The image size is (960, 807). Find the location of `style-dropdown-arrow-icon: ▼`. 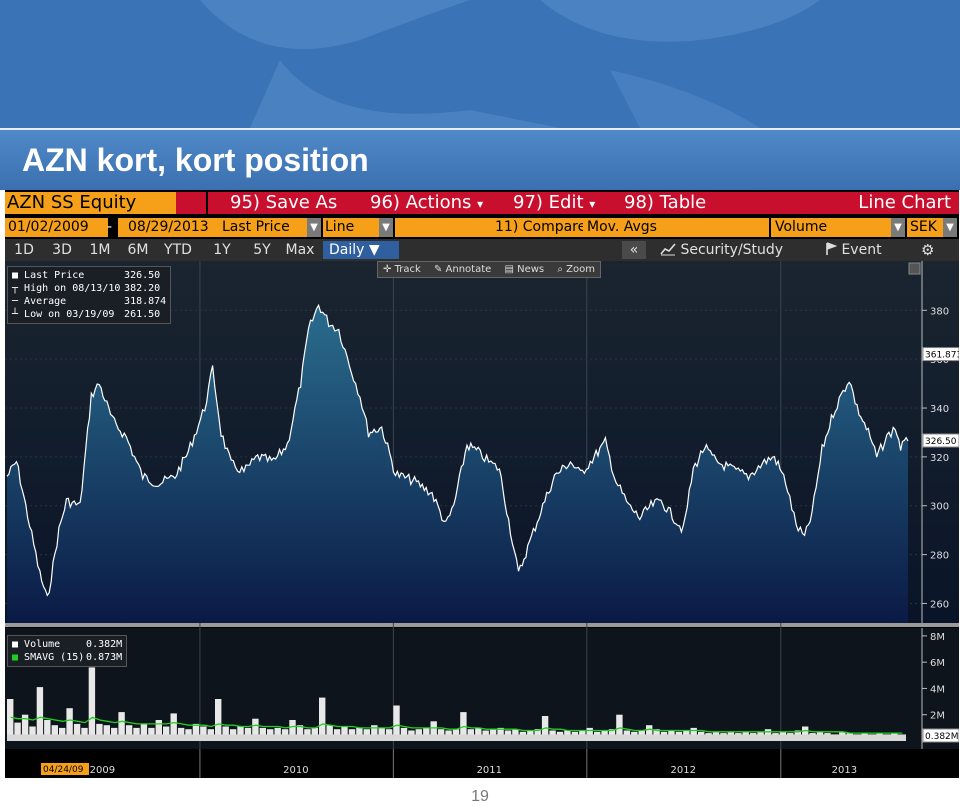

style-dropdown-arrow-icon: ▼ is located at coordinates (386, 227).